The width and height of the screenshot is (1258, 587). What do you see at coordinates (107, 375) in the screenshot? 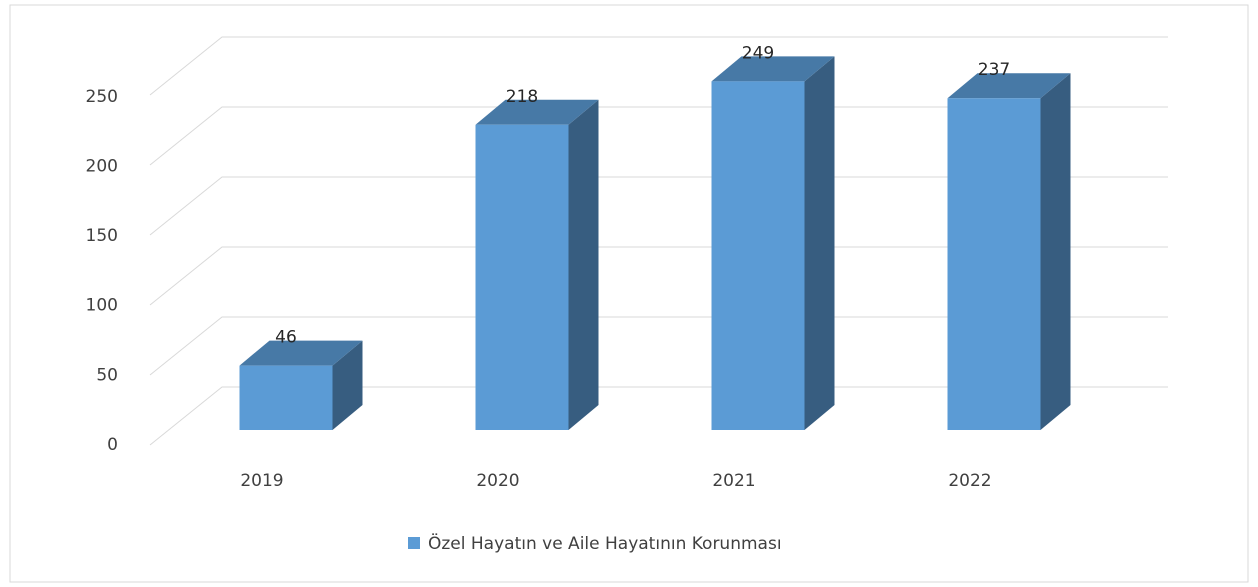
I see `y-tick-label: 50` at bounding box center [107, 375].